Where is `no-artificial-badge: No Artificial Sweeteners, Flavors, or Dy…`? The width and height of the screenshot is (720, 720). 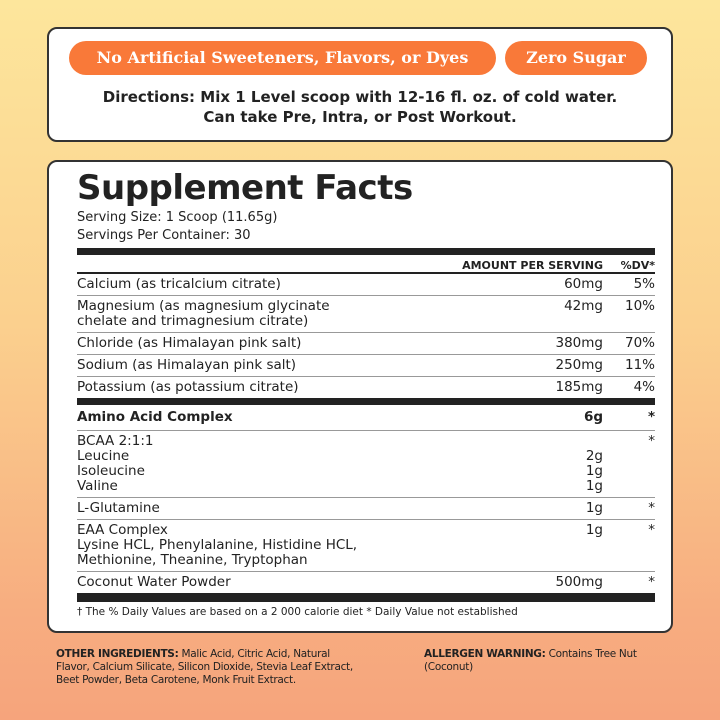
no-artificial-badge: No Artificial Sweeteners, Flavors, or Dy… is located at coordinates (282, 58).